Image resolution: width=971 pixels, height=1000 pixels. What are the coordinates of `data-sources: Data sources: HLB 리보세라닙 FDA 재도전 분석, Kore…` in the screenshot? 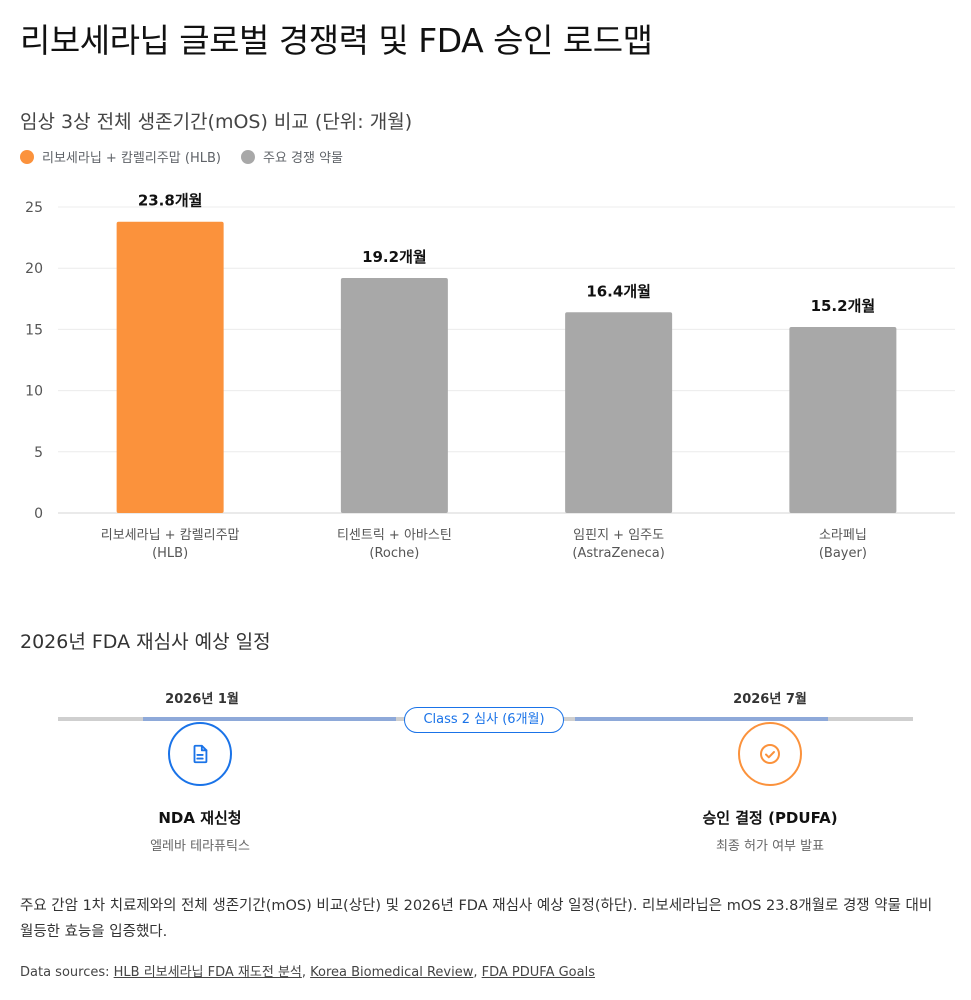 It's located at (307, 972).